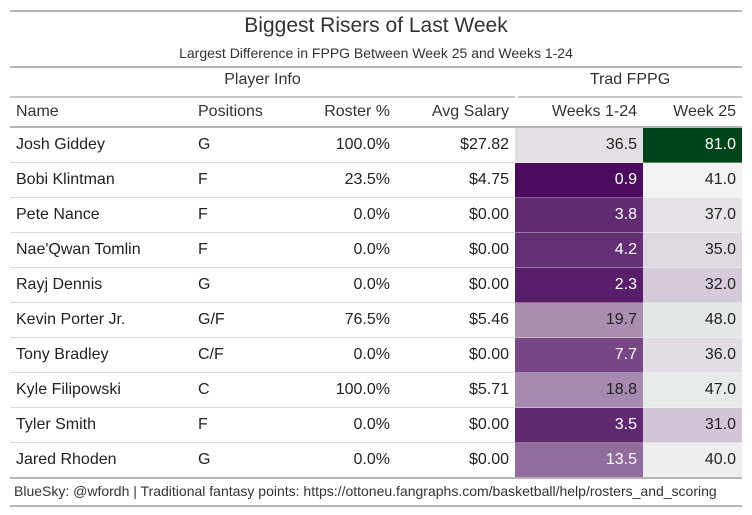 This screenshot has height=515, width=752. I want to click on column-header: Name, so click(101, 112).